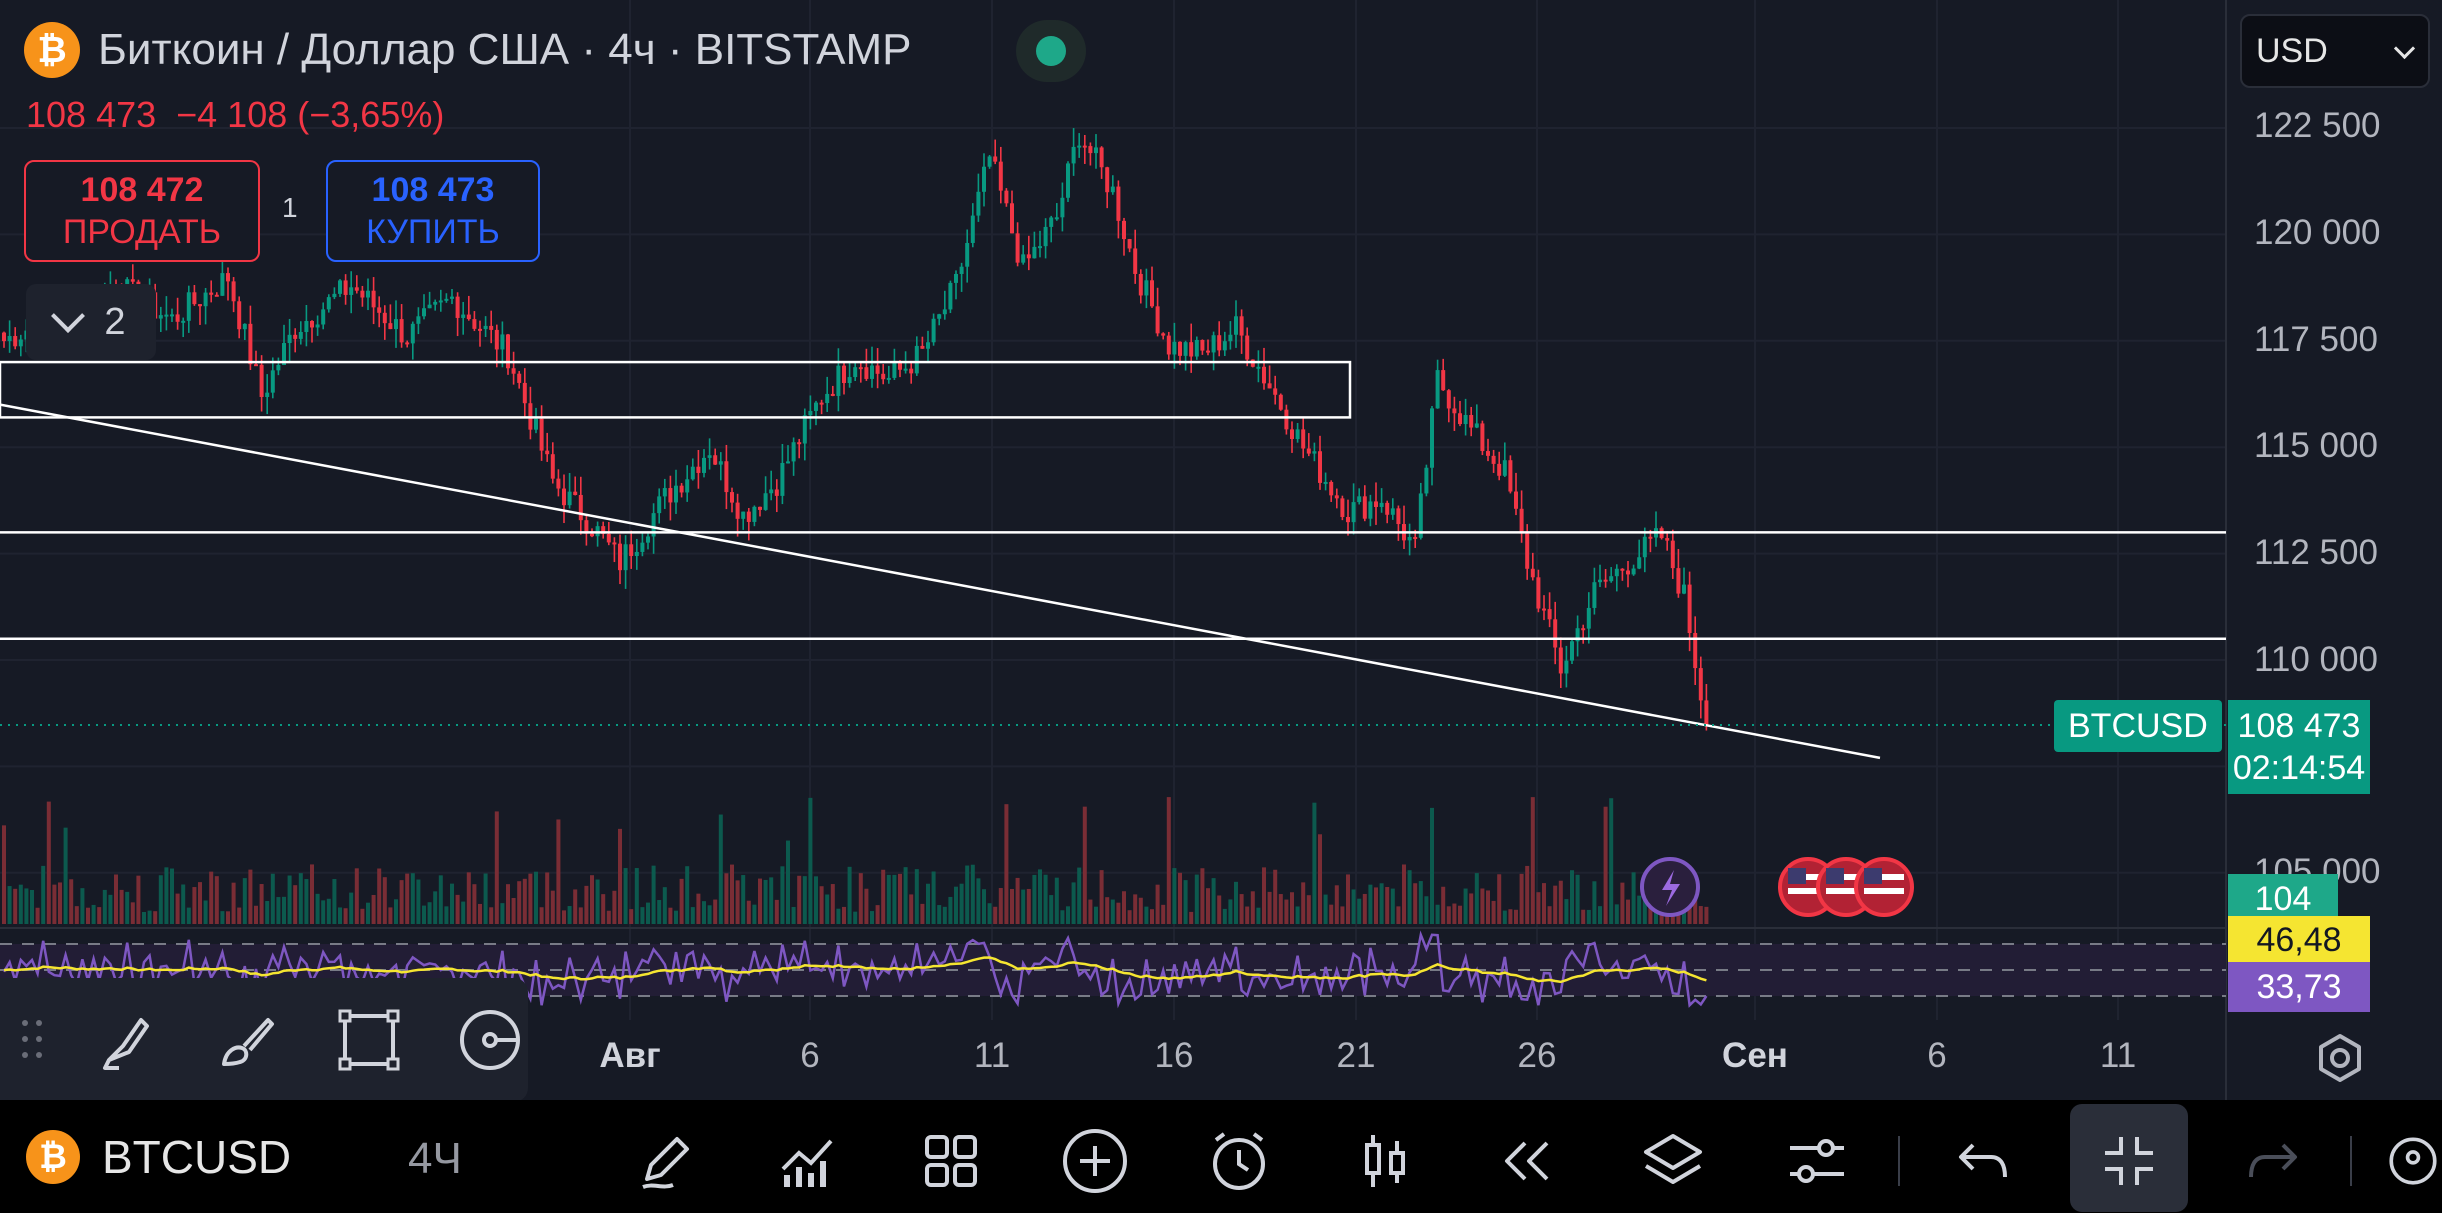 The width and height of the screenshot is (2442, 1213). What do you see at coordinates (1983, 1161) in the screenshot?
I see `undo-button` at bounding box center [1983, 1161].